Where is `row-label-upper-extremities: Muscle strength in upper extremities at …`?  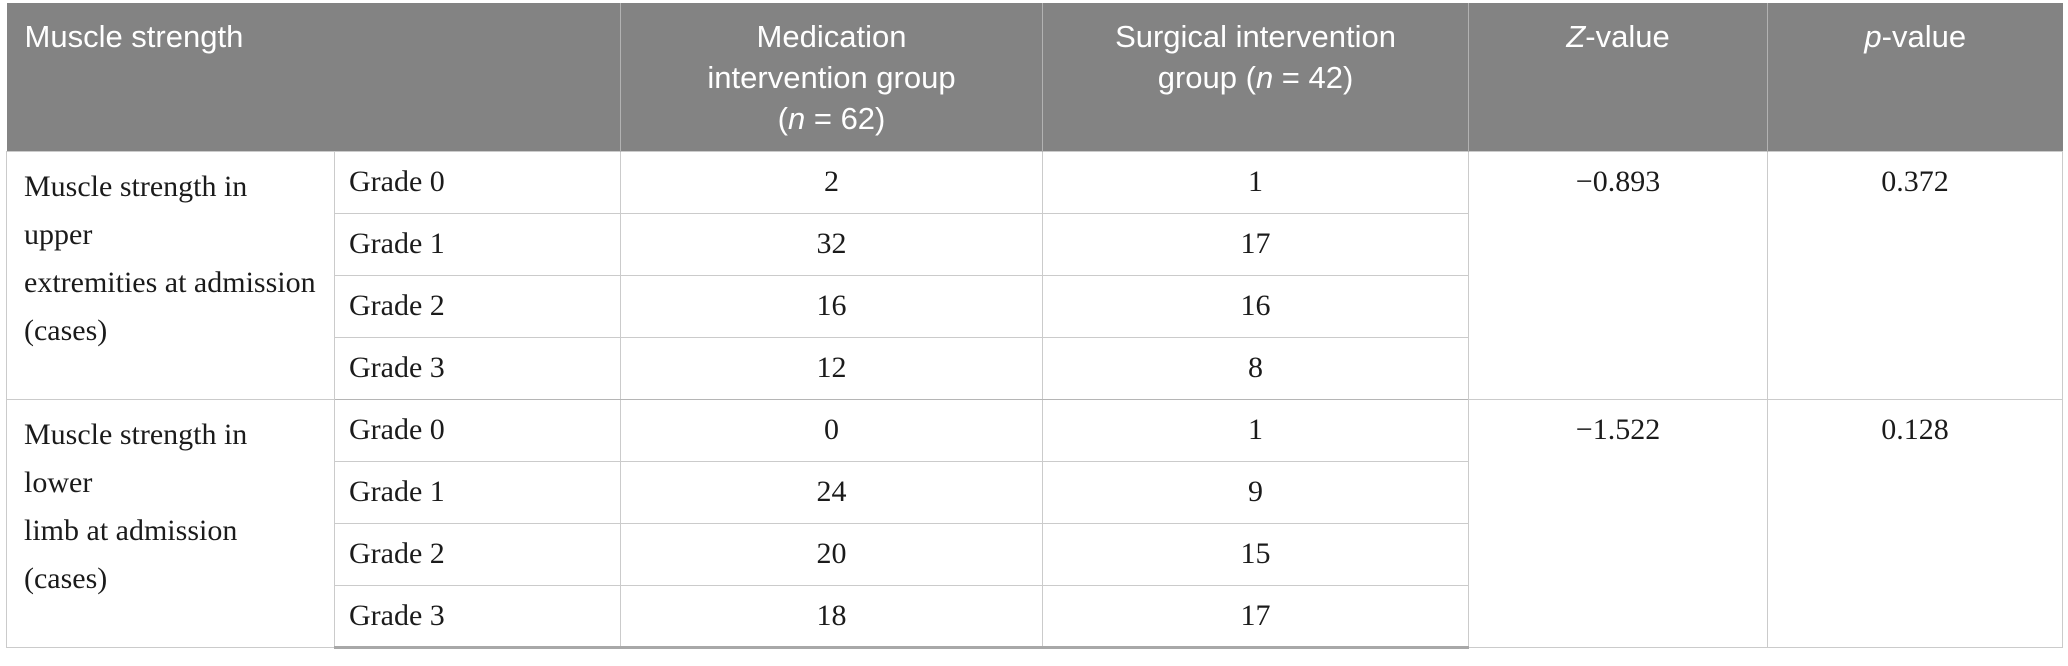
row-label-upper-extremities: Muscle strength in upper extremities at … is located at coordinates (170, 275).